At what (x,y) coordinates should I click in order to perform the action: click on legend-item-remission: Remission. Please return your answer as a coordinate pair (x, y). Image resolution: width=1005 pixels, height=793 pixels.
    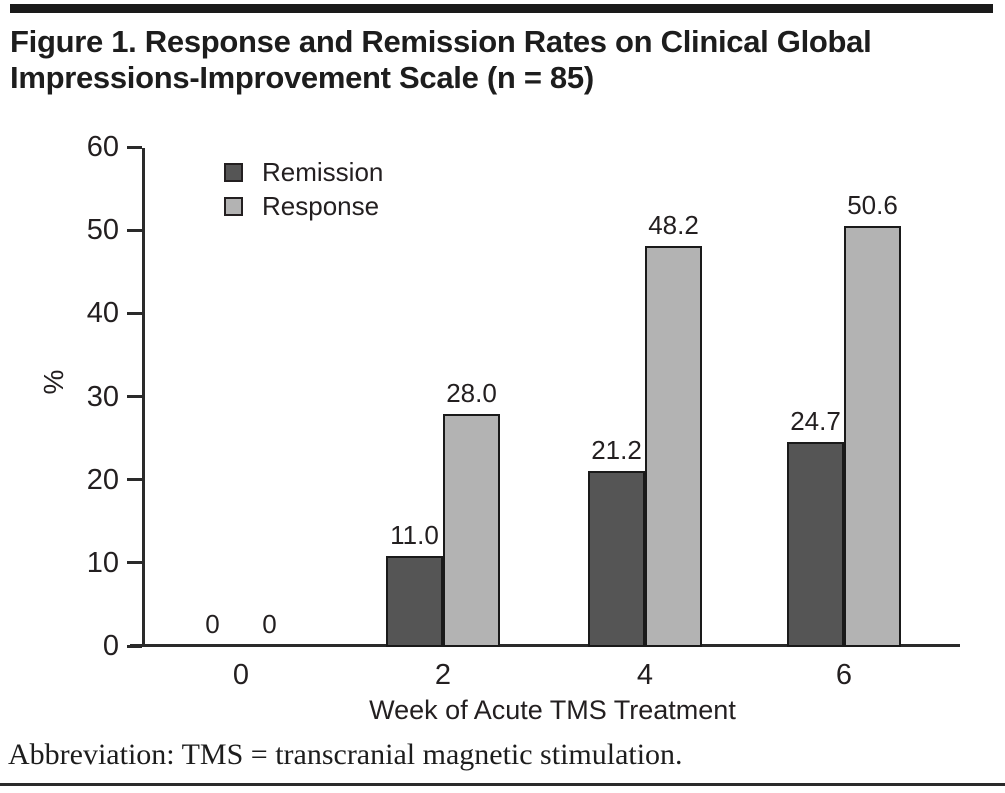
    Looking at the image, I should click on (303, 172).